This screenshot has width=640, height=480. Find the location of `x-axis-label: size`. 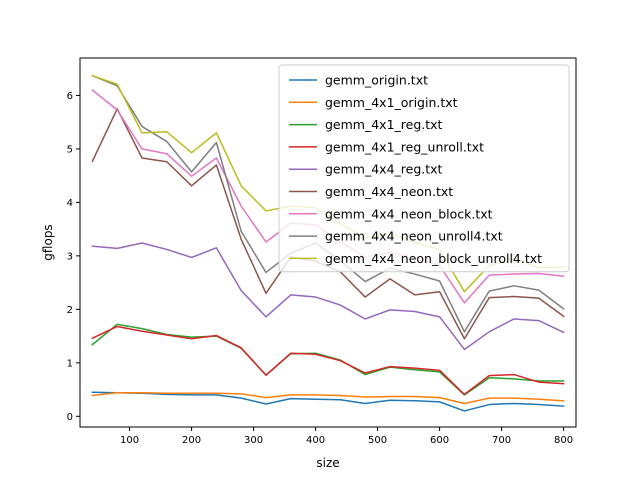

x-axis-label: size is located at coordinates (327, 463).